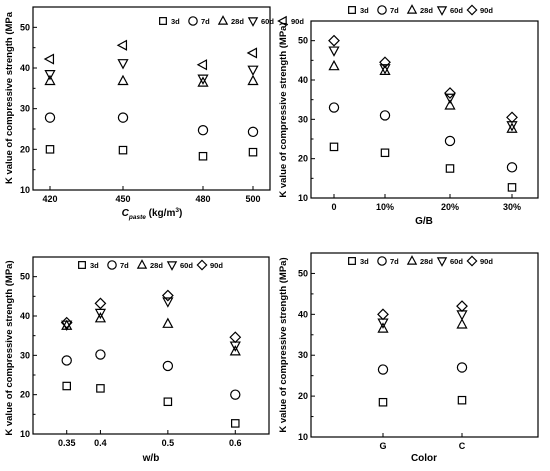  I want to click on x-tick-label: 10%, so click(385, 207).